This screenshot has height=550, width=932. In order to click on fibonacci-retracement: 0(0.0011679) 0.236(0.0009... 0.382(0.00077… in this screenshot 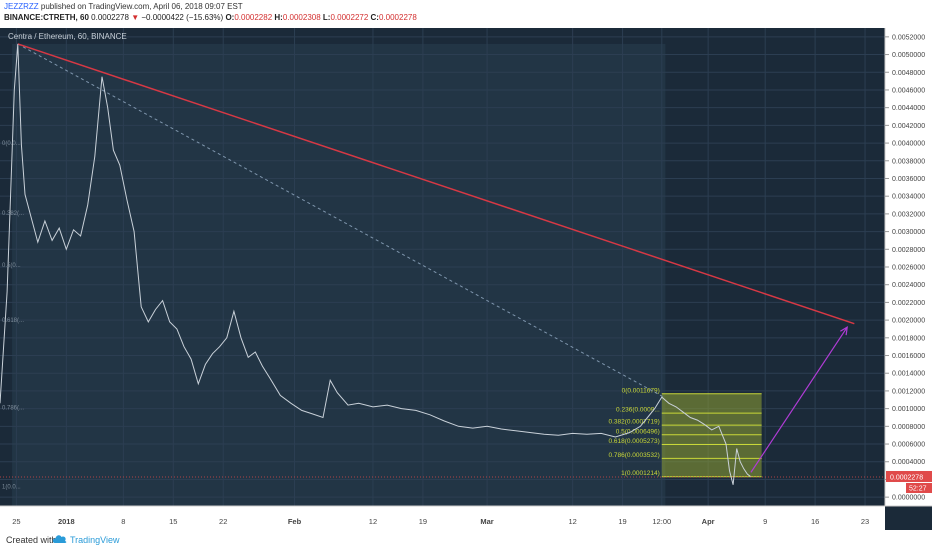, I will do `click(685, 432)`.